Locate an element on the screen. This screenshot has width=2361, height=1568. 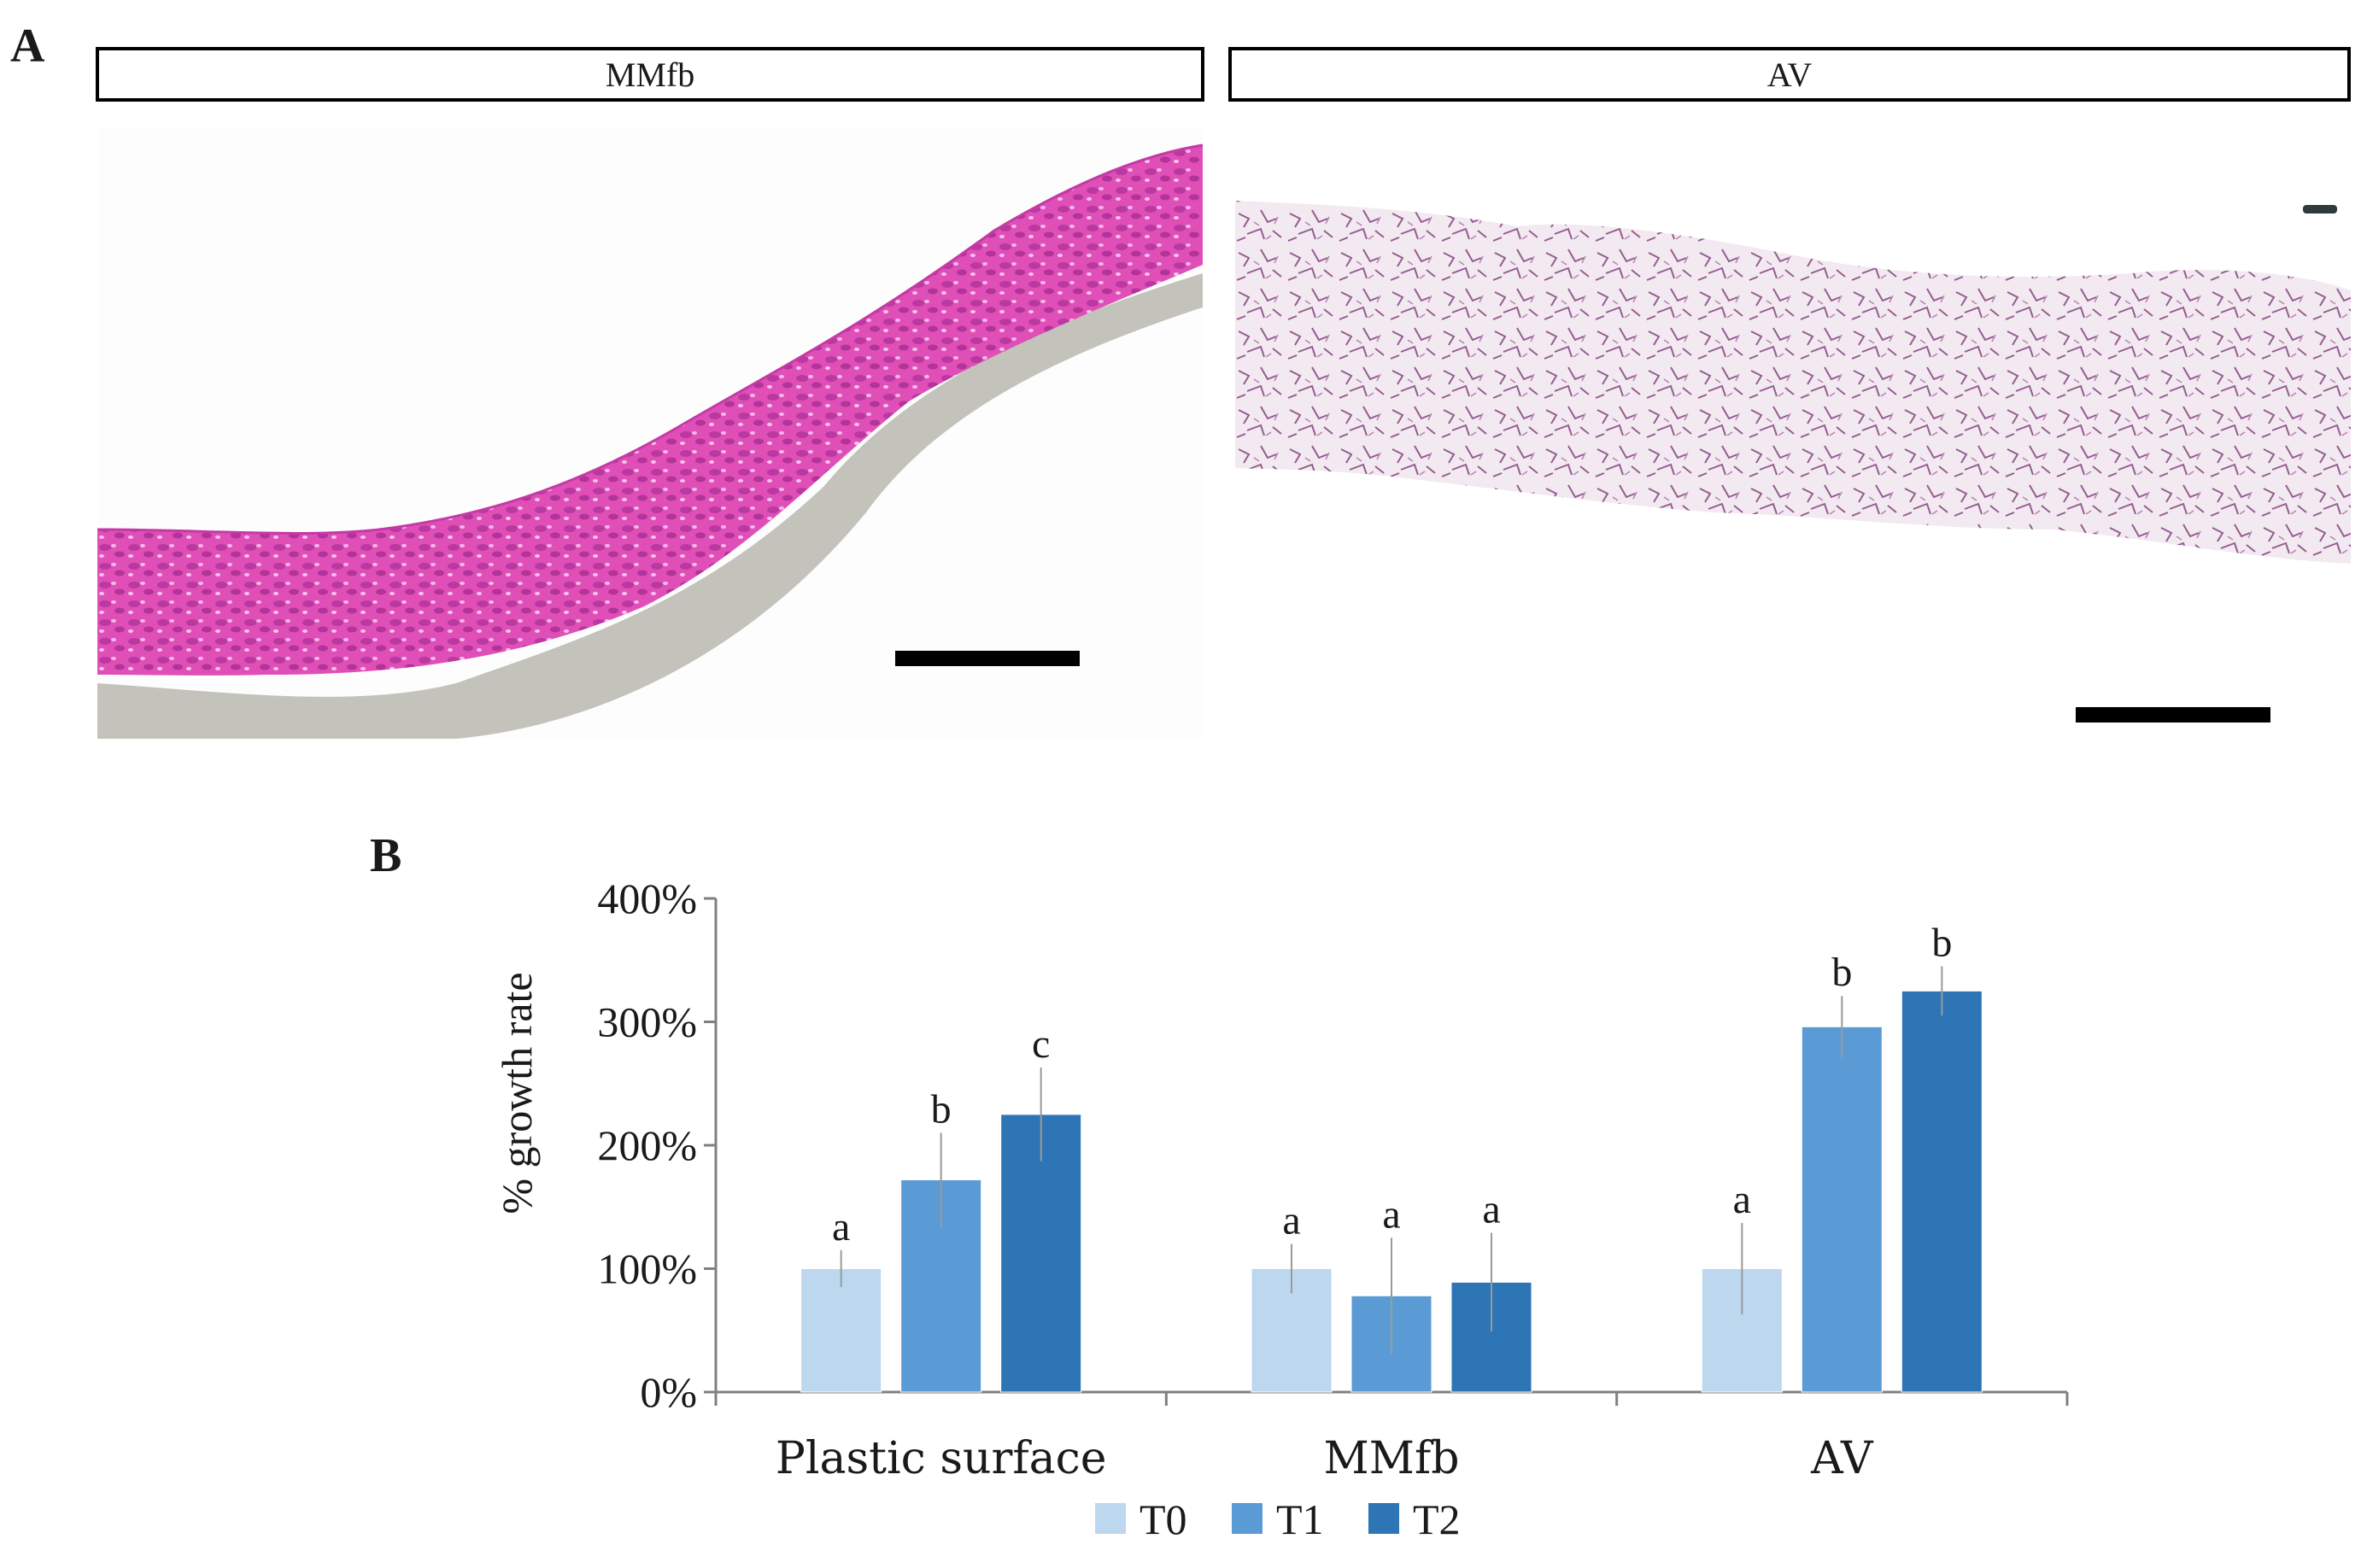
panel-a-letter: A is located at coordinates (28, 46).